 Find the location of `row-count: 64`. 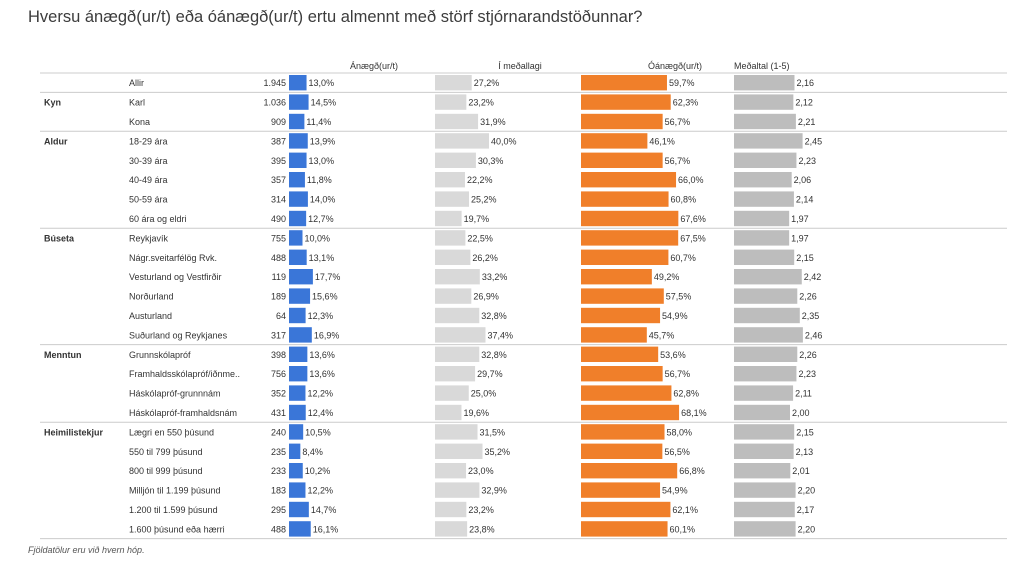

row-count: 64 is located at coordinates (281, 316).